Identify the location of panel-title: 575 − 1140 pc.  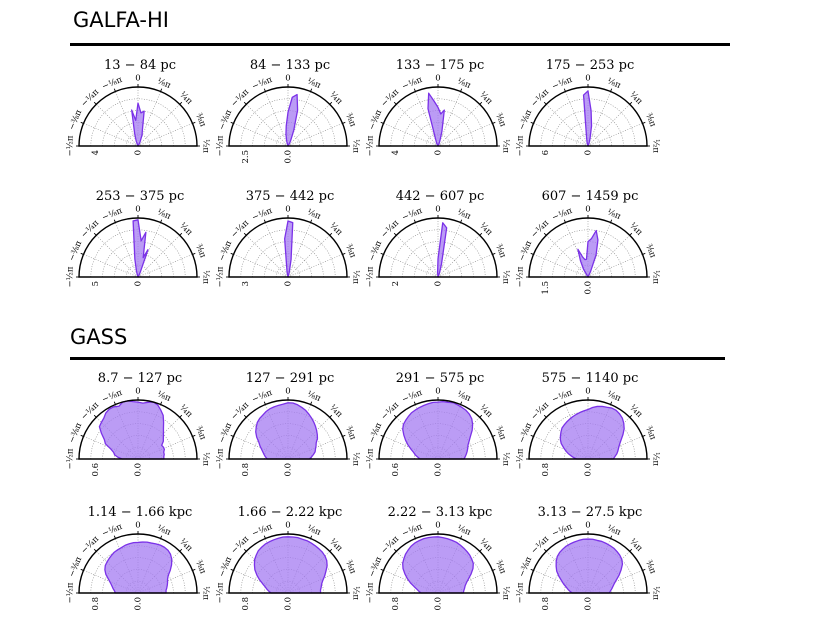
(590, 378).